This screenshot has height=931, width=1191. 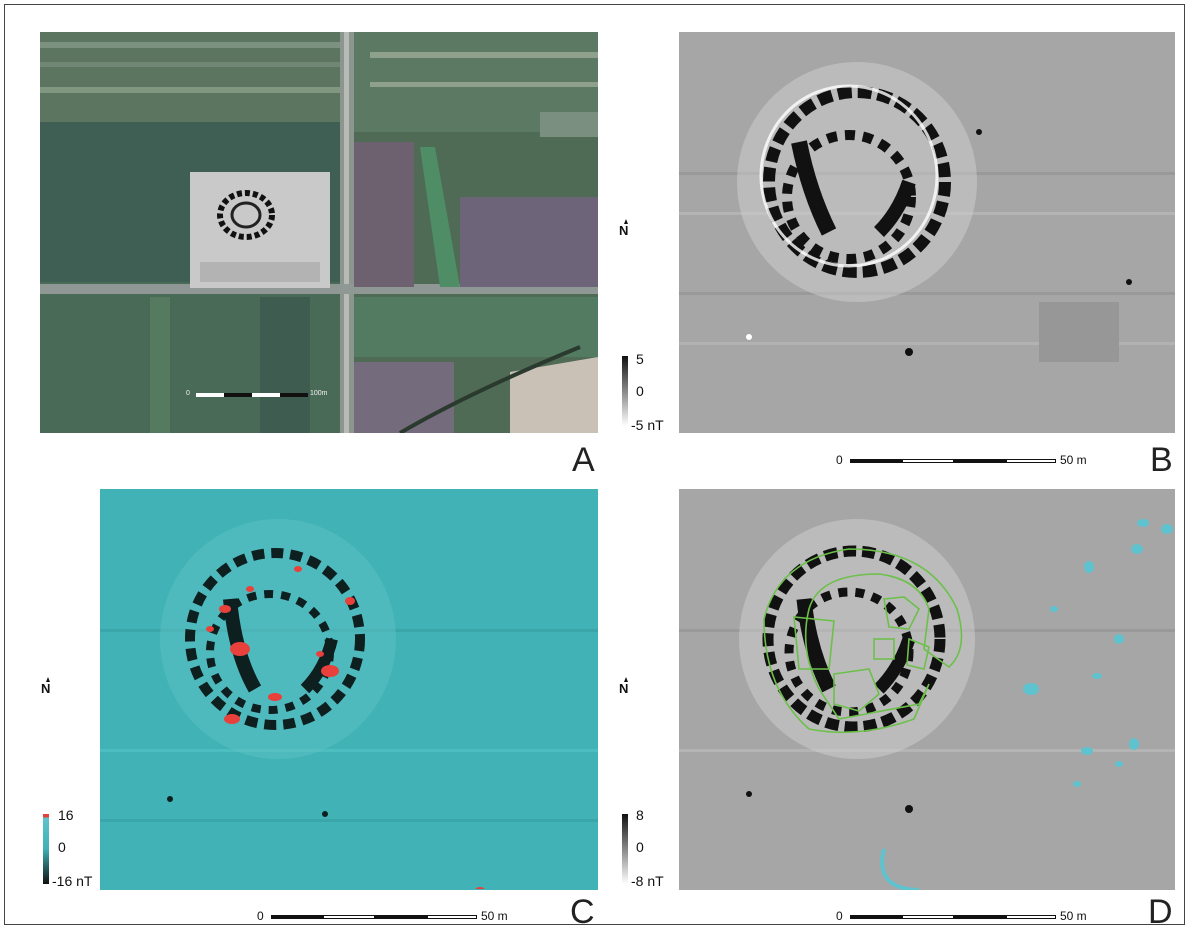 I want to click on colorbar-c-min: -16 nT, so click(x=72, y=881).